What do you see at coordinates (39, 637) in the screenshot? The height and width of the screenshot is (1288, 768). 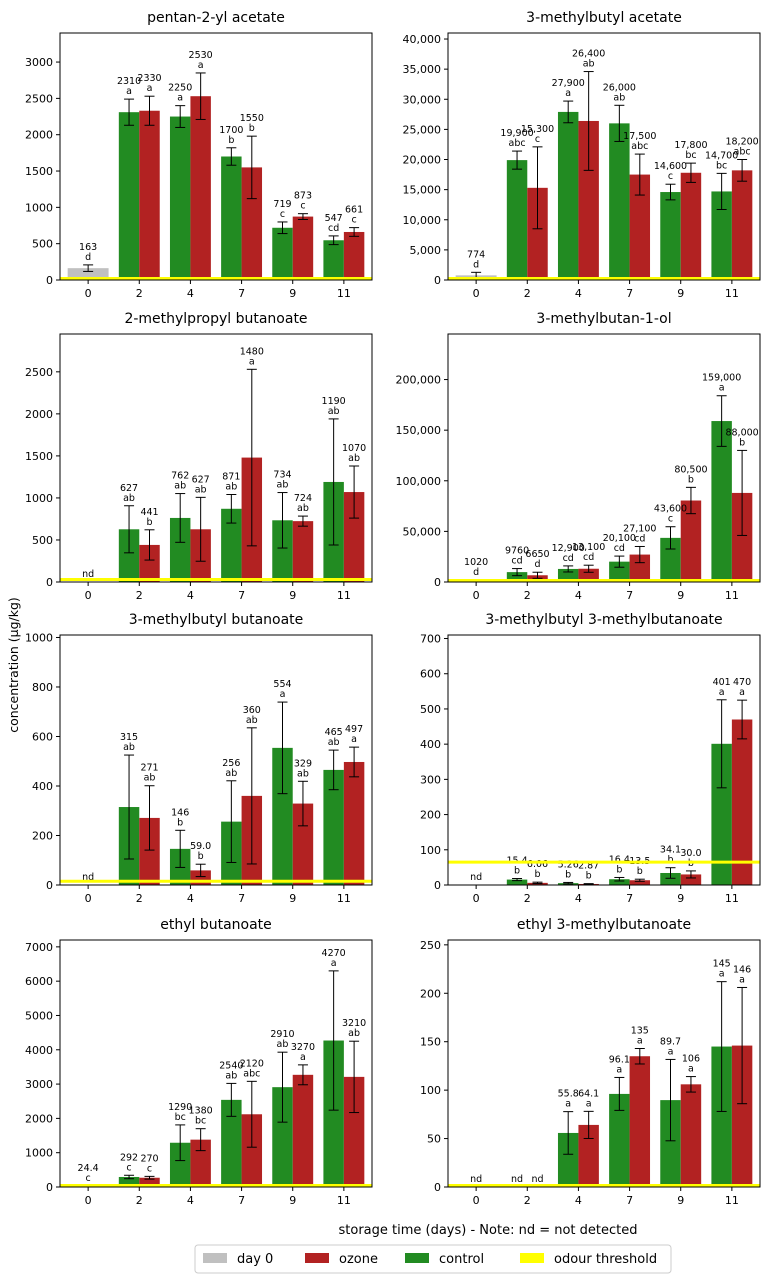 I see `y-tick-label: 1000` at bounding box center [39, 637].